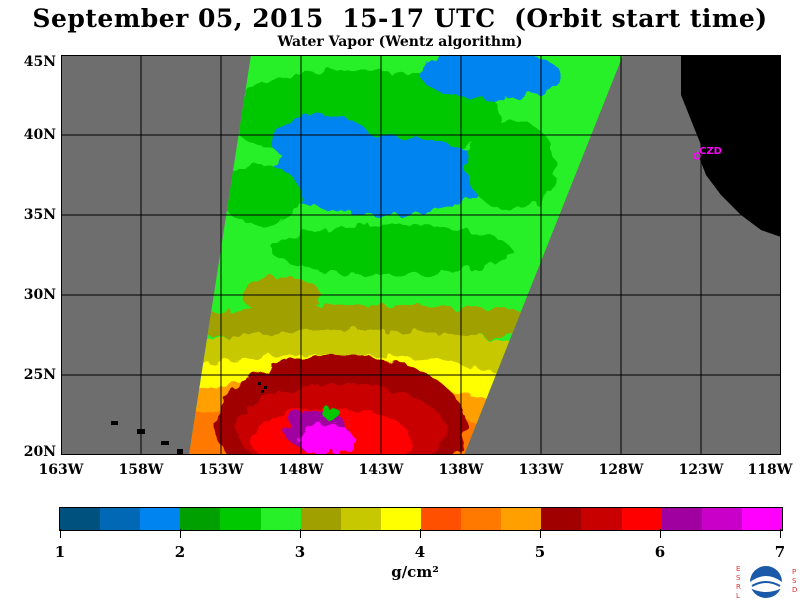  What do you see at coordinates (39, 62) in the screenshot?
I see `lat-label-45n: 45N` at bounding box center [39, 62].